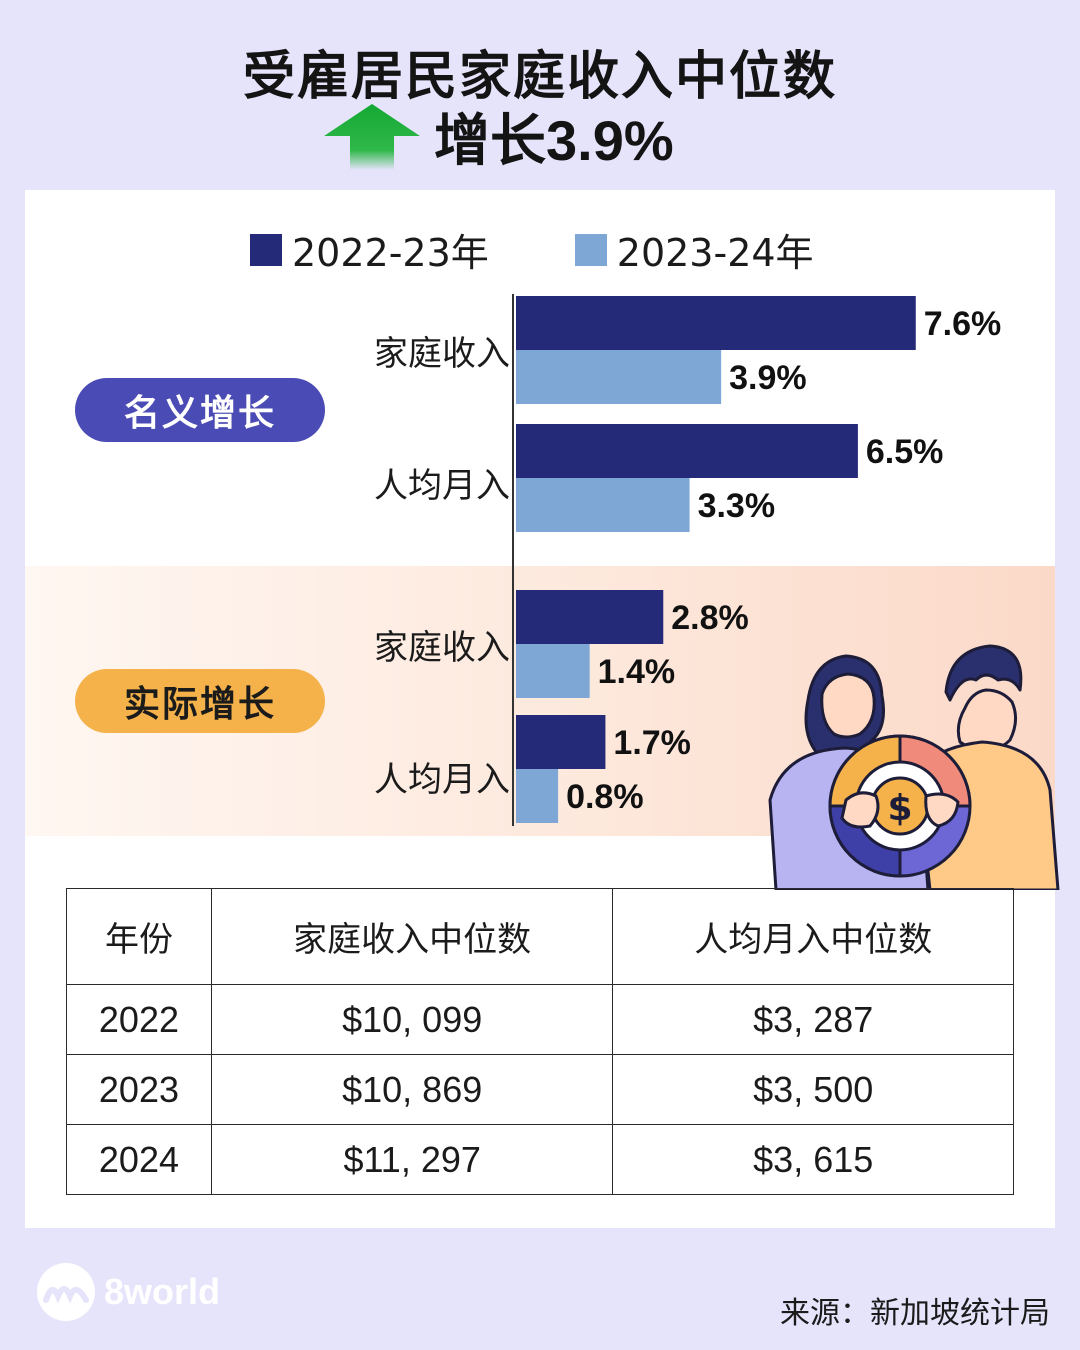 This screenshot has width=1080, height=1350. Describe the element at coordinates (139, 936) in the screenshot. I see `table-header-cell: 年份` at that location.